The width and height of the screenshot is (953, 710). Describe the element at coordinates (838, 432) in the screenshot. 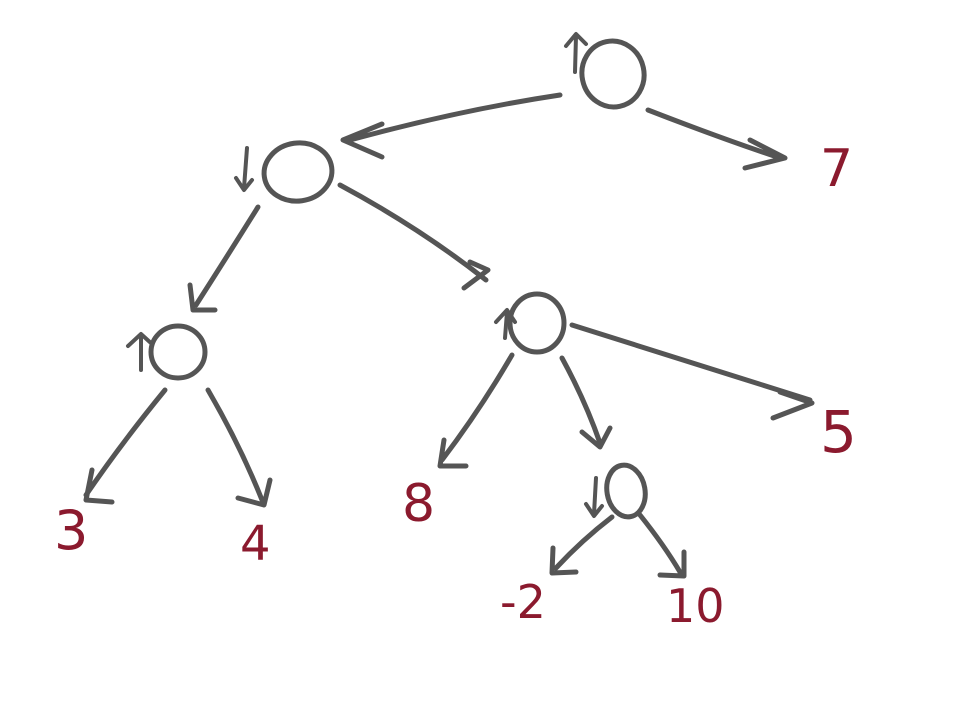

I see `leaf-value-5: 5` at that location.